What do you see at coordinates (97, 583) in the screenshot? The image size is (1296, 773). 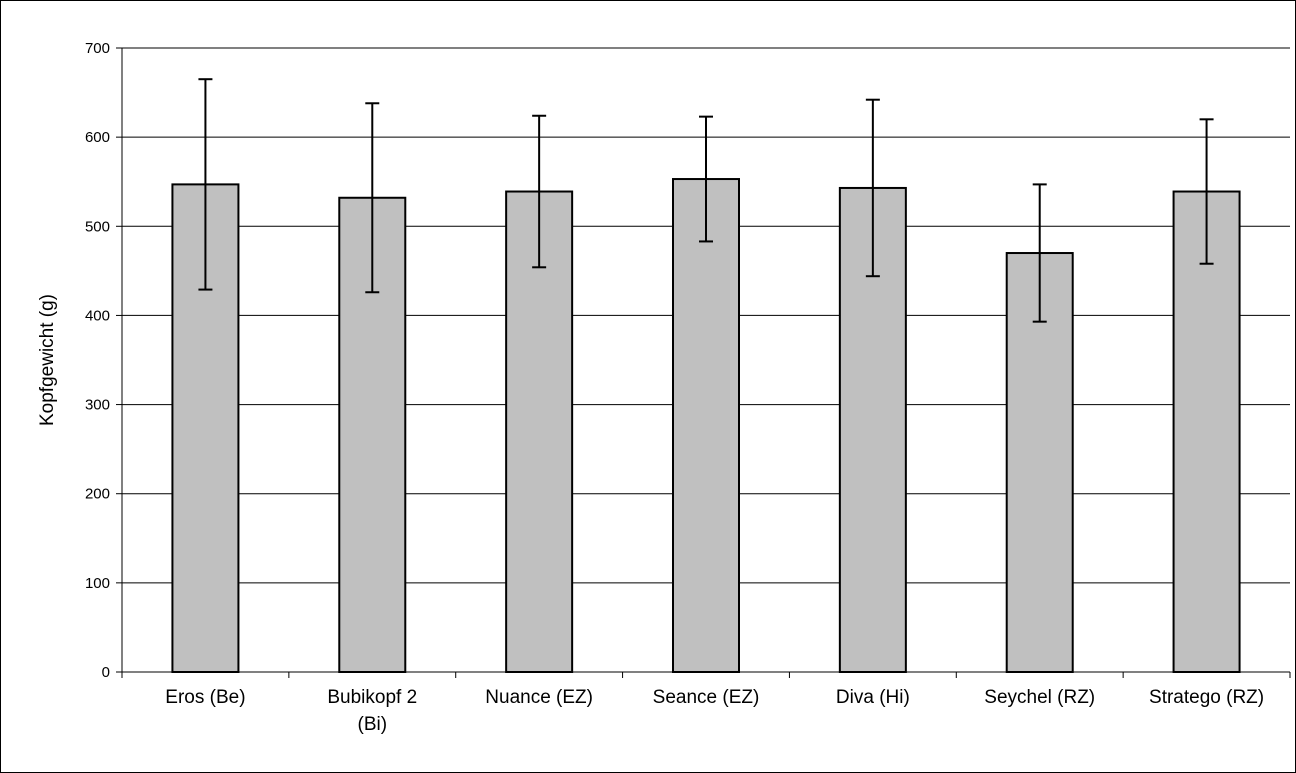 I see `y-tick-label: 100` at bounding box center [97, 583].